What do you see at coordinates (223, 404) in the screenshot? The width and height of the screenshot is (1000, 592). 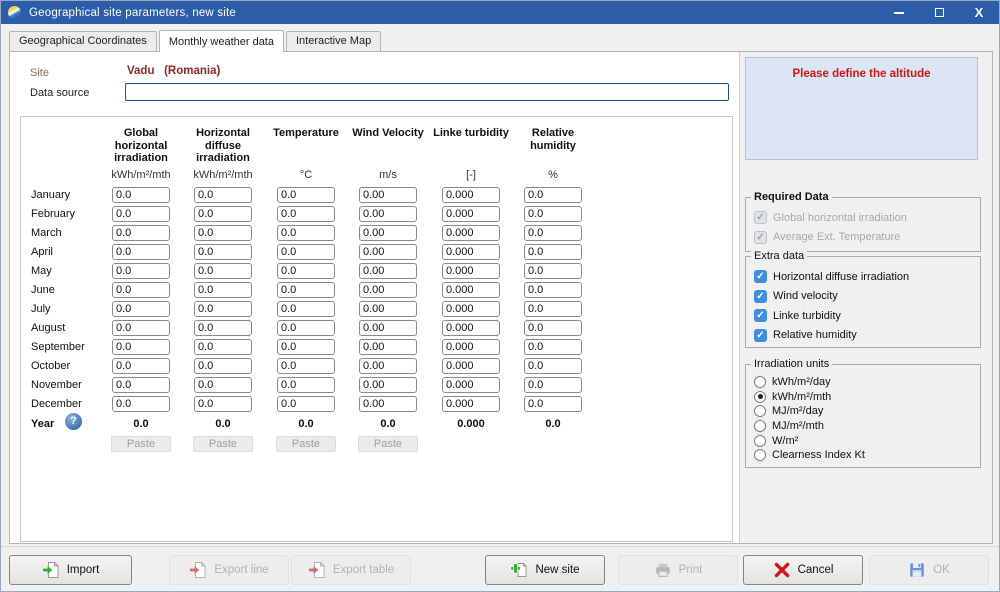 I see `cell-december-horizontal-diffuse-irradiation` at bounding box center [223, 404].